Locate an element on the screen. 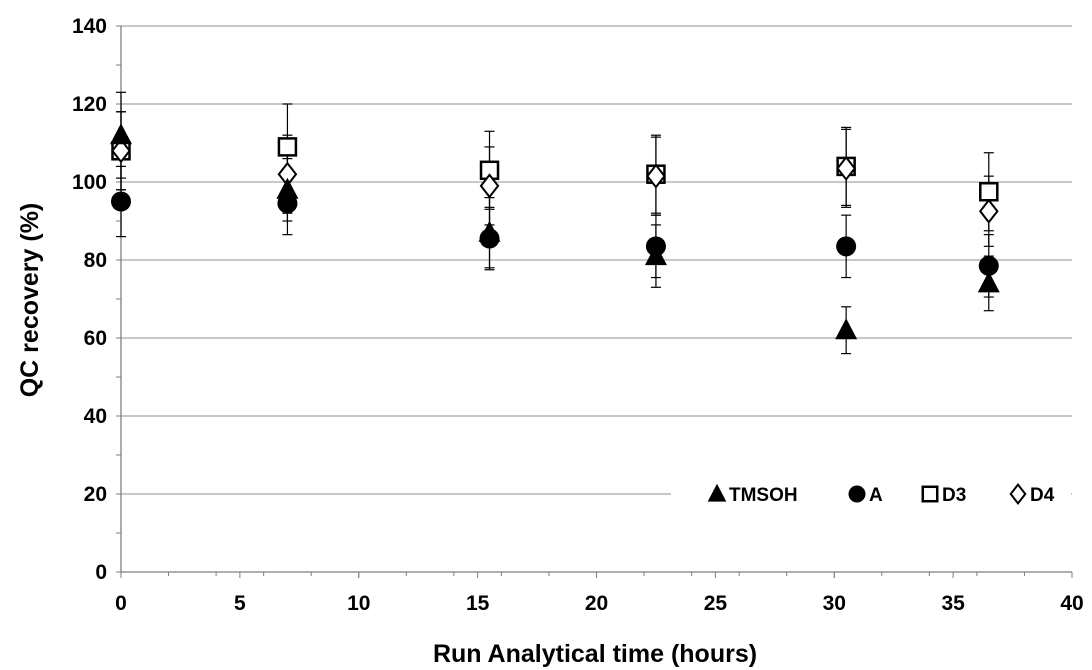 Image resolution: width=1092 pixels, height=670 pixels. legend-marker-tmsoh is located at coordinates (717, 492).